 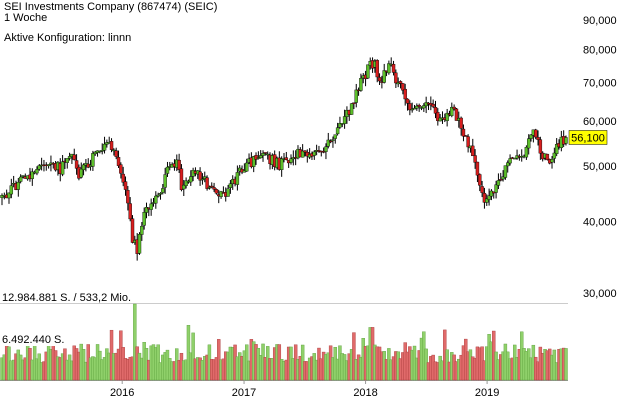 I want to click on last-price-label: 56,100, so click(x=588, y=138).